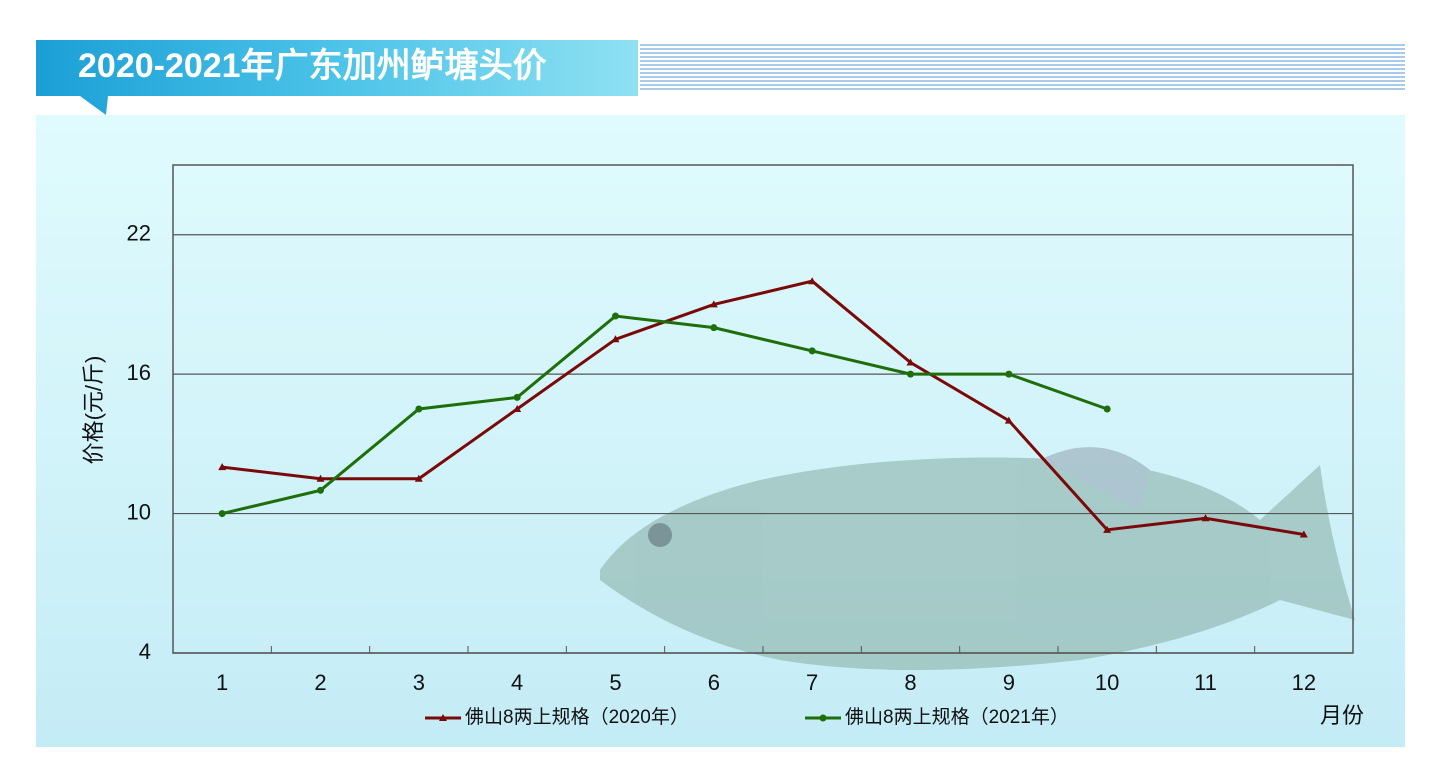 The height and width of the screenshot is (781, 1442). Describe the element at coordinates (1107, 682) in the screenshot. I see `x-tick-label: 10` at that location.